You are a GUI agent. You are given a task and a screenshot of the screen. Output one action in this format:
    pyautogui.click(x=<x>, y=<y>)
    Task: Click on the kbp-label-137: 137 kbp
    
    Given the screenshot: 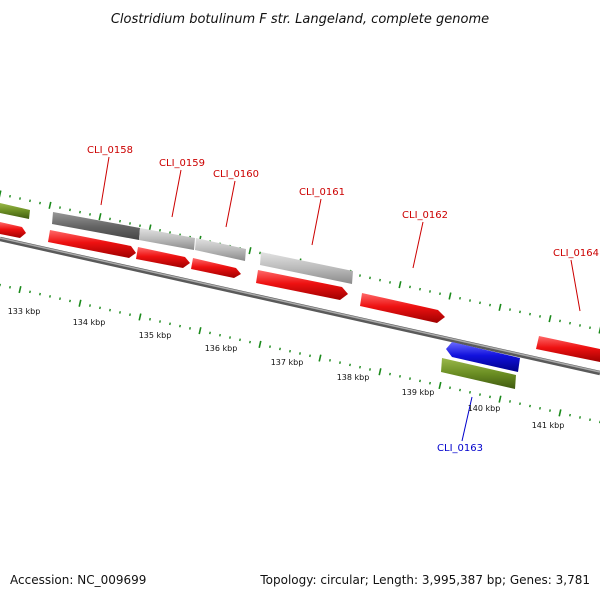 What is the action you would take?
    pyautogui.click(x=287, y=362)
    